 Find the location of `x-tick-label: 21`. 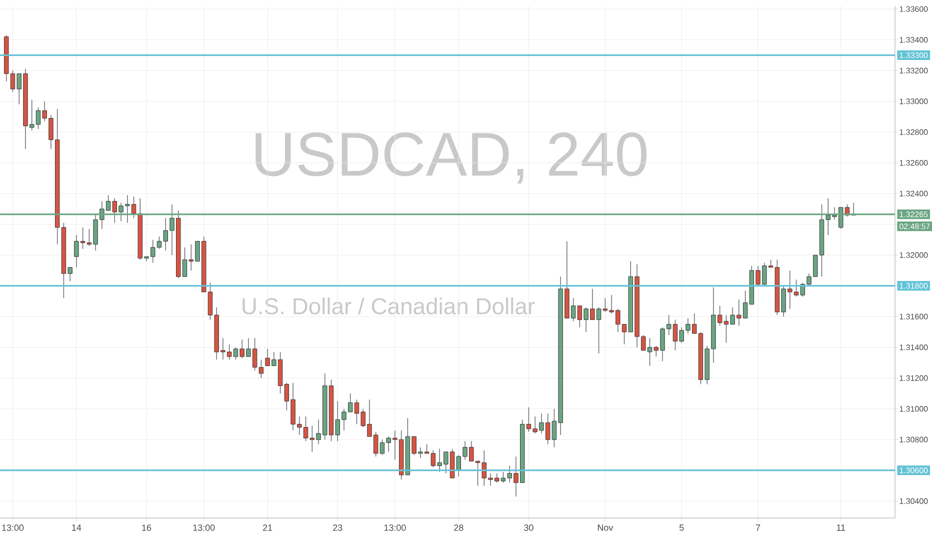

x-tick-label: 21 is located at coordinates (267, 527).